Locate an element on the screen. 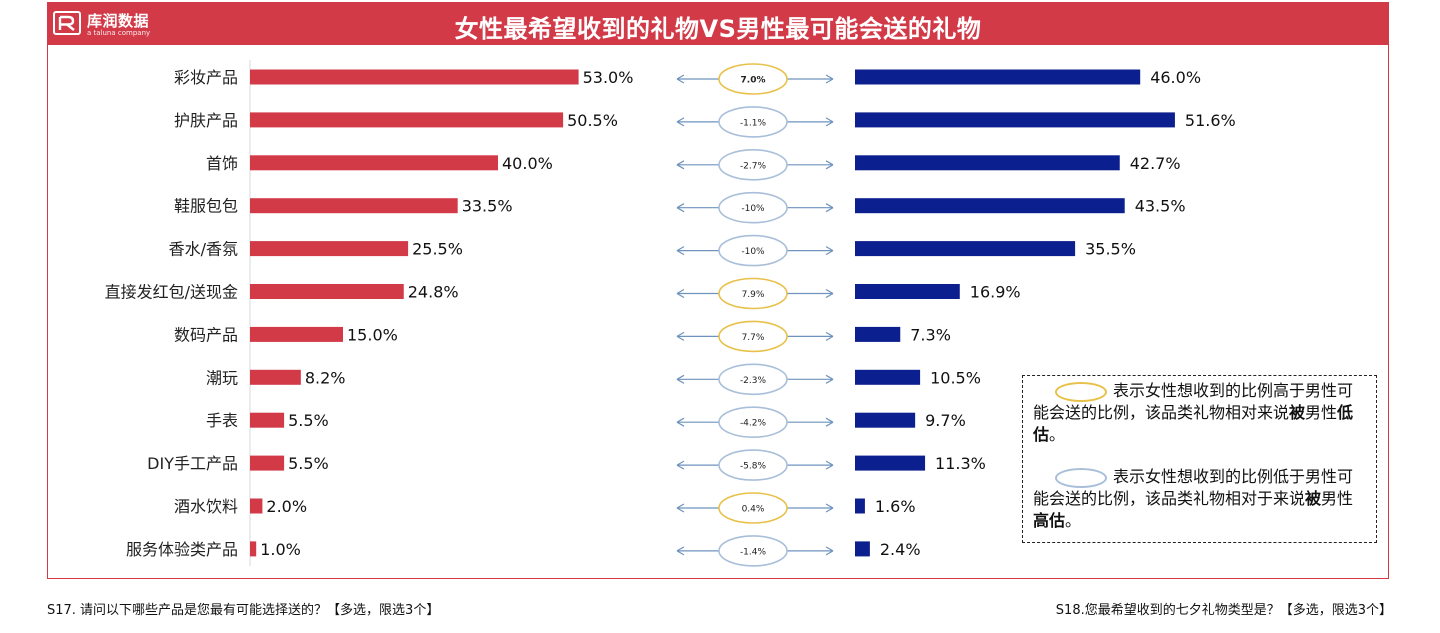  male-value-label: 35.5% is located at coordinates (1110, 249).